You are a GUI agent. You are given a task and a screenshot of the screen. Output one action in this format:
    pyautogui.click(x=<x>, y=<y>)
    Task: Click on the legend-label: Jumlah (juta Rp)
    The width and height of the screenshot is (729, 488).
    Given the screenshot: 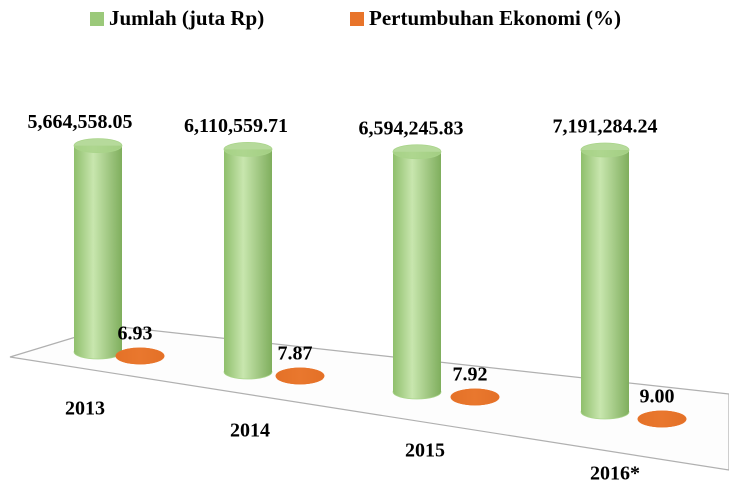 What is the action you would take?
    pyautogui.click(x=186, y=18)
    